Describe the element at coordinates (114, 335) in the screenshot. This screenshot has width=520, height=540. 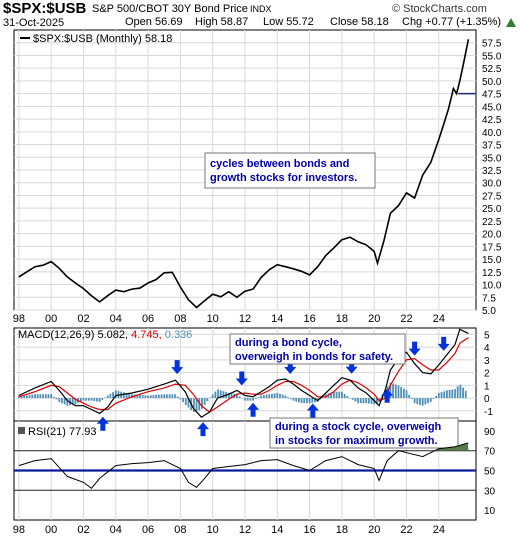
I see `macd-legend-value: 5.082,` at that location.